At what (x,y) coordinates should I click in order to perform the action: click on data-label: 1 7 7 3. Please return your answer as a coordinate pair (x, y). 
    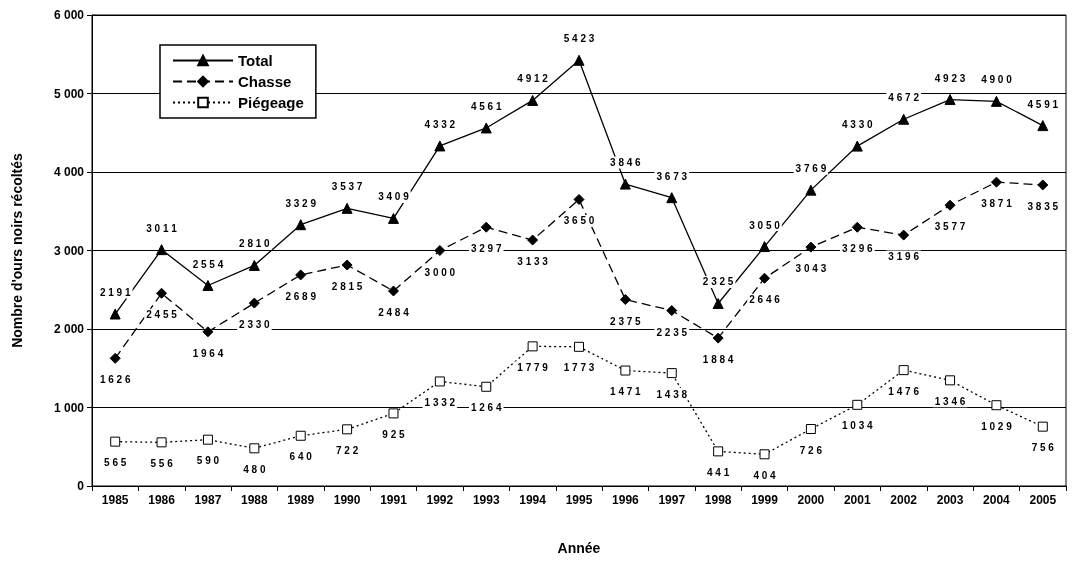
    Looking at the image, I should click on (579, 368).